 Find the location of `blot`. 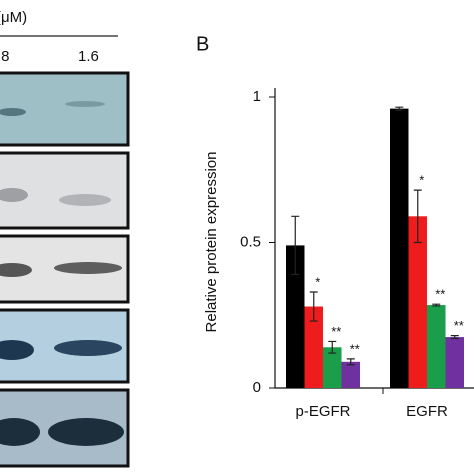

blot is located at coordinates (65, 109).